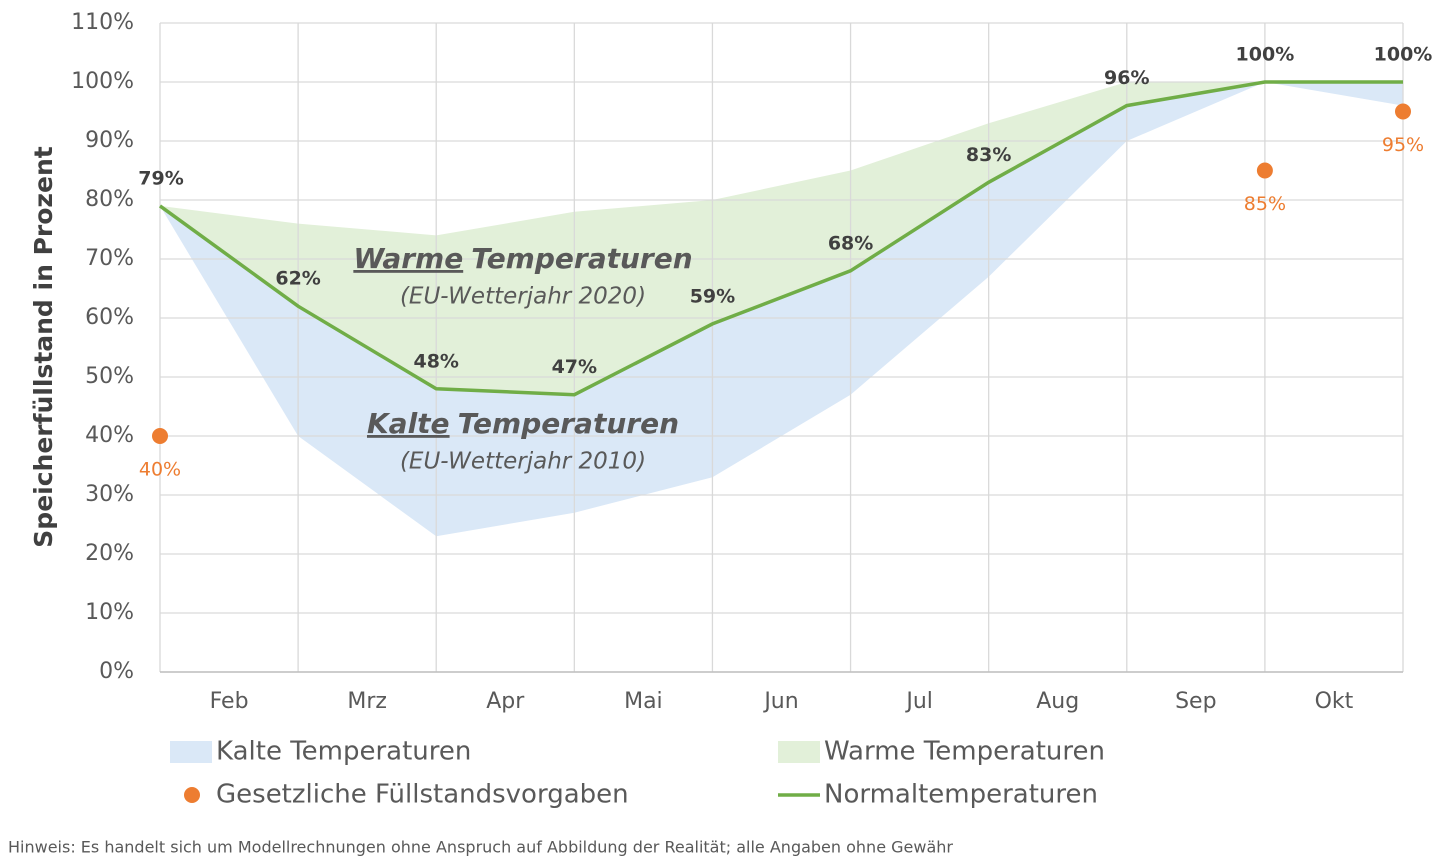 The width and height of the screenshot is (1440, 864). Describe the element at coordinates (160, 470) in the screenshot. I see `data-label: 40%` at that location.